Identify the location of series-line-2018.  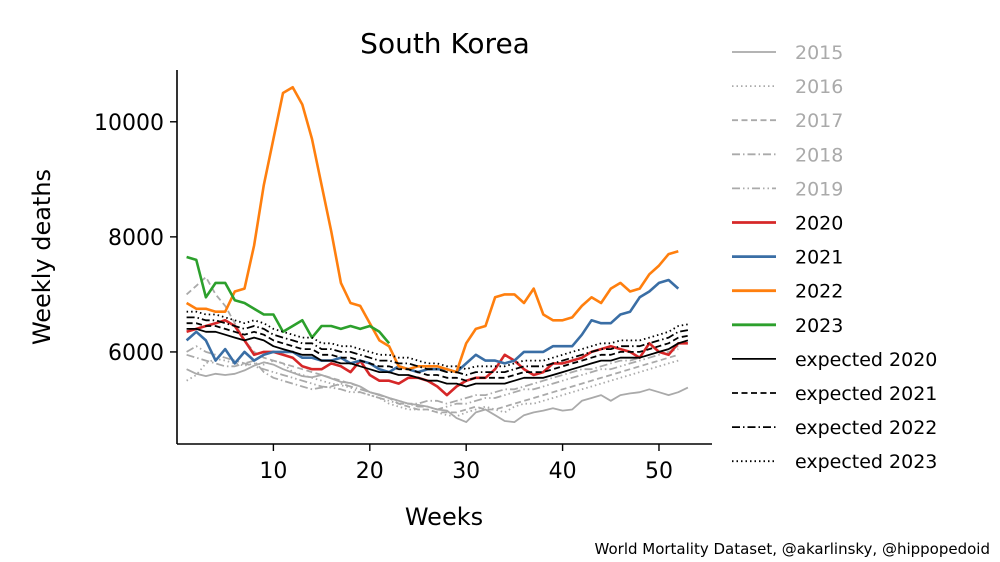
(432, 375).